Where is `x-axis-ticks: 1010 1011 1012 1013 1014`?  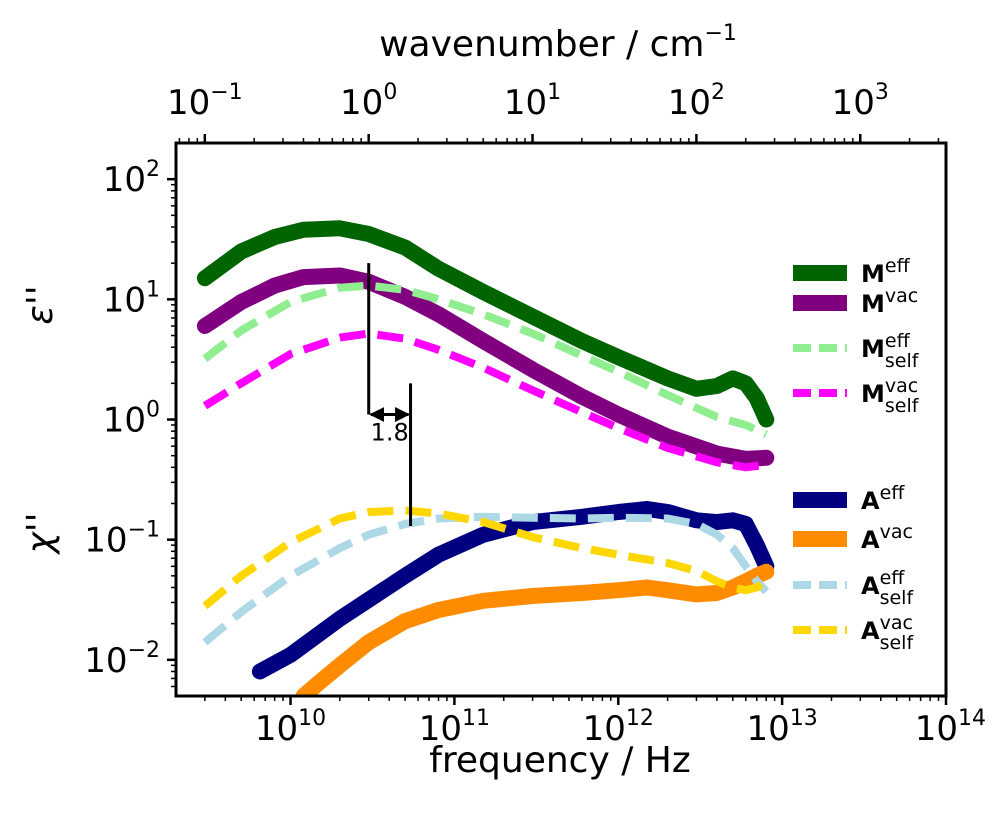
x-axis-ticks: 1010 1011 1012 1013 1014 is located at coordinates (620, 722).